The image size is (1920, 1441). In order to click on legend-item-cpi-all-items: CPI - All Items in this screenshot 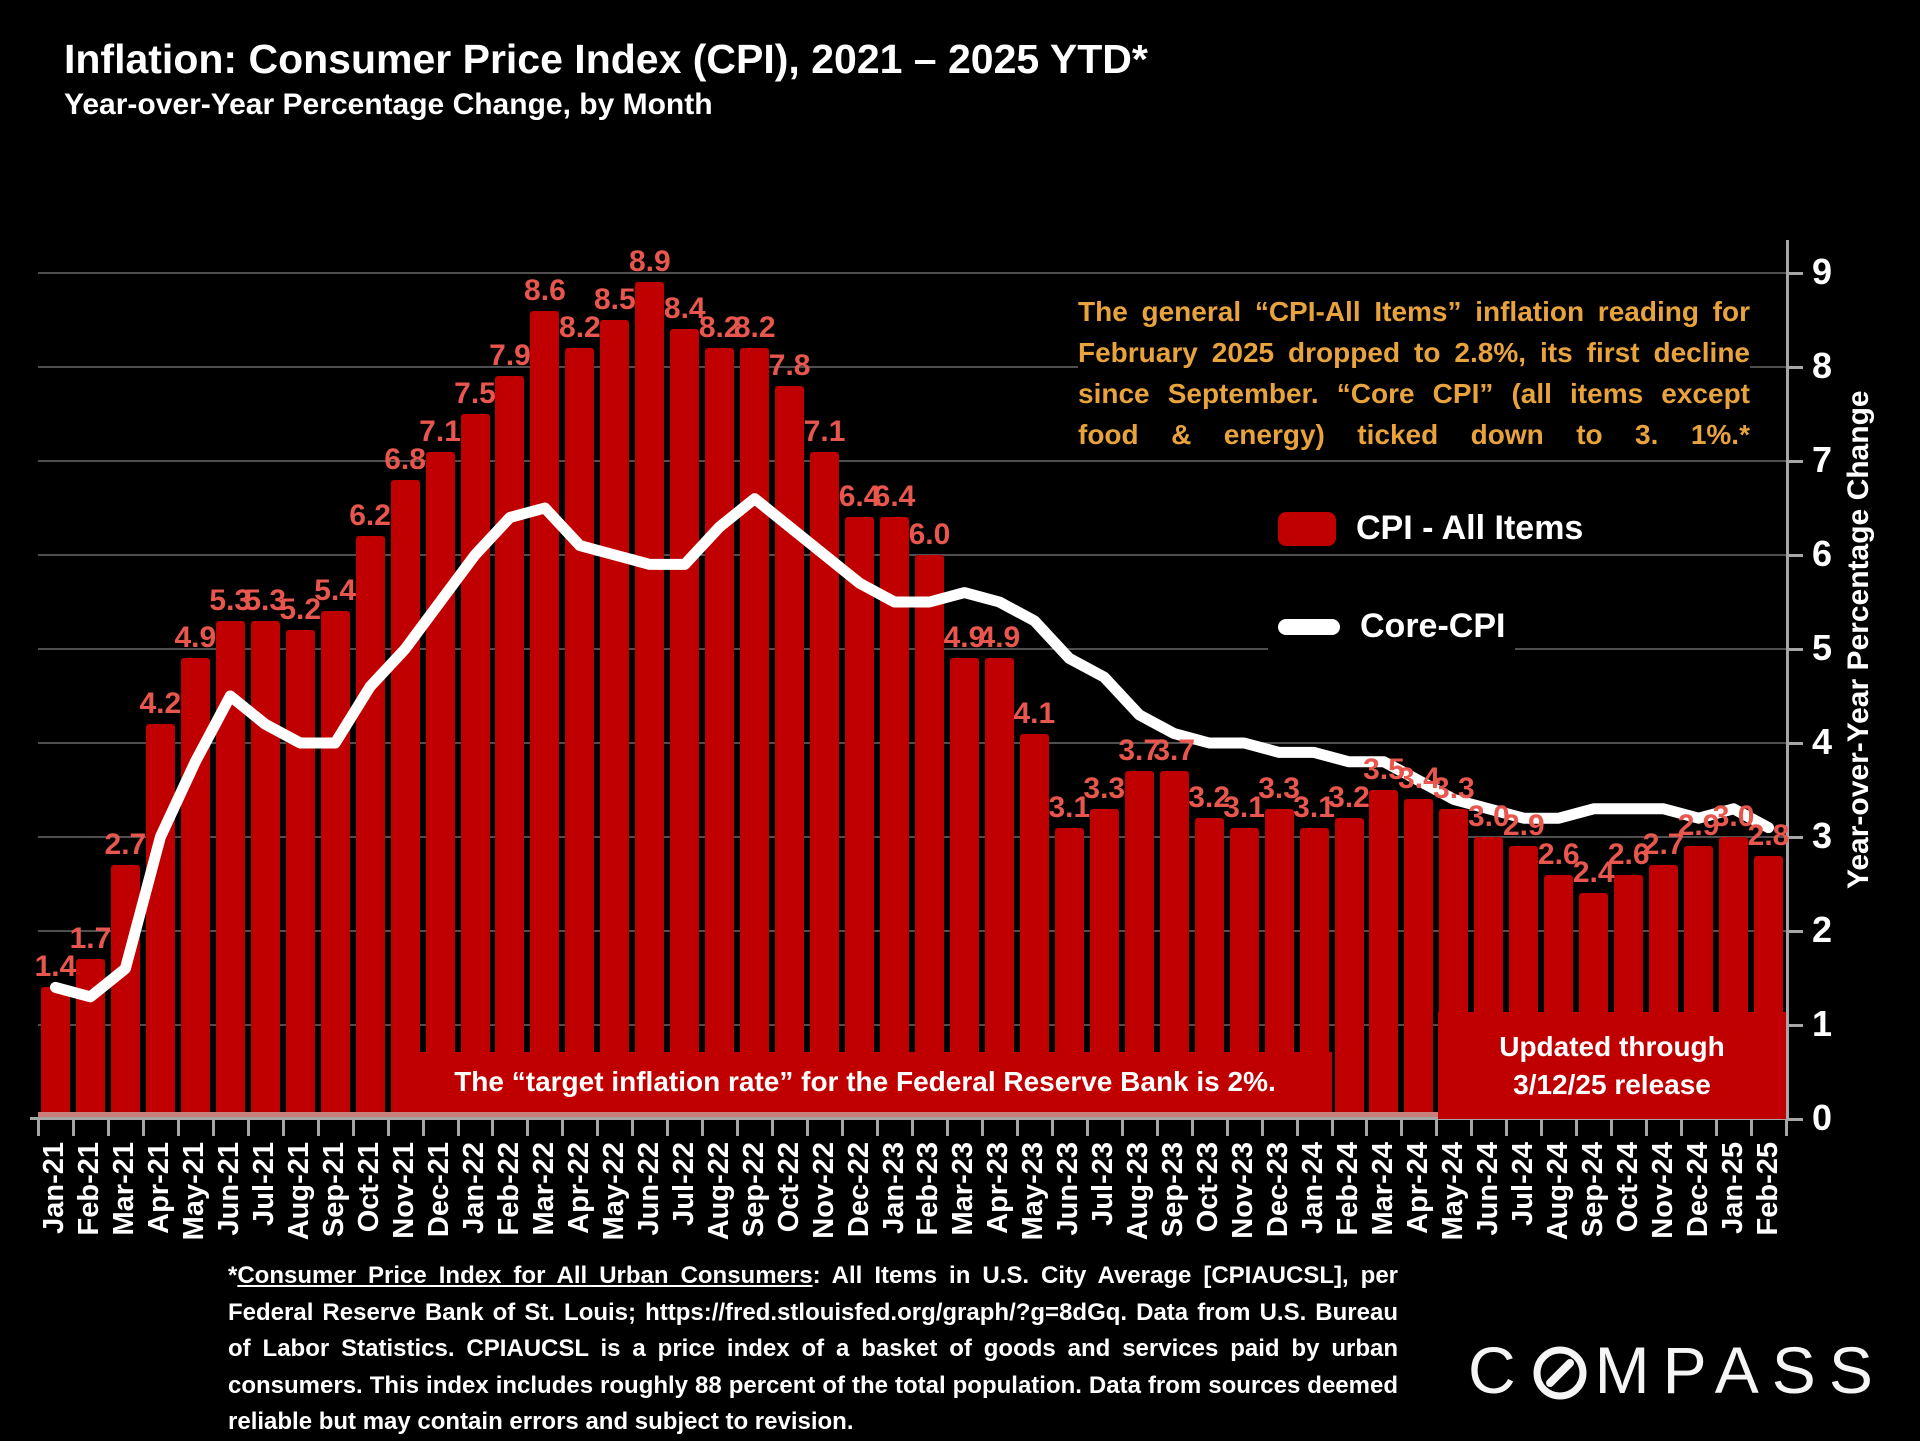, I will do `click(1431, 528)`.